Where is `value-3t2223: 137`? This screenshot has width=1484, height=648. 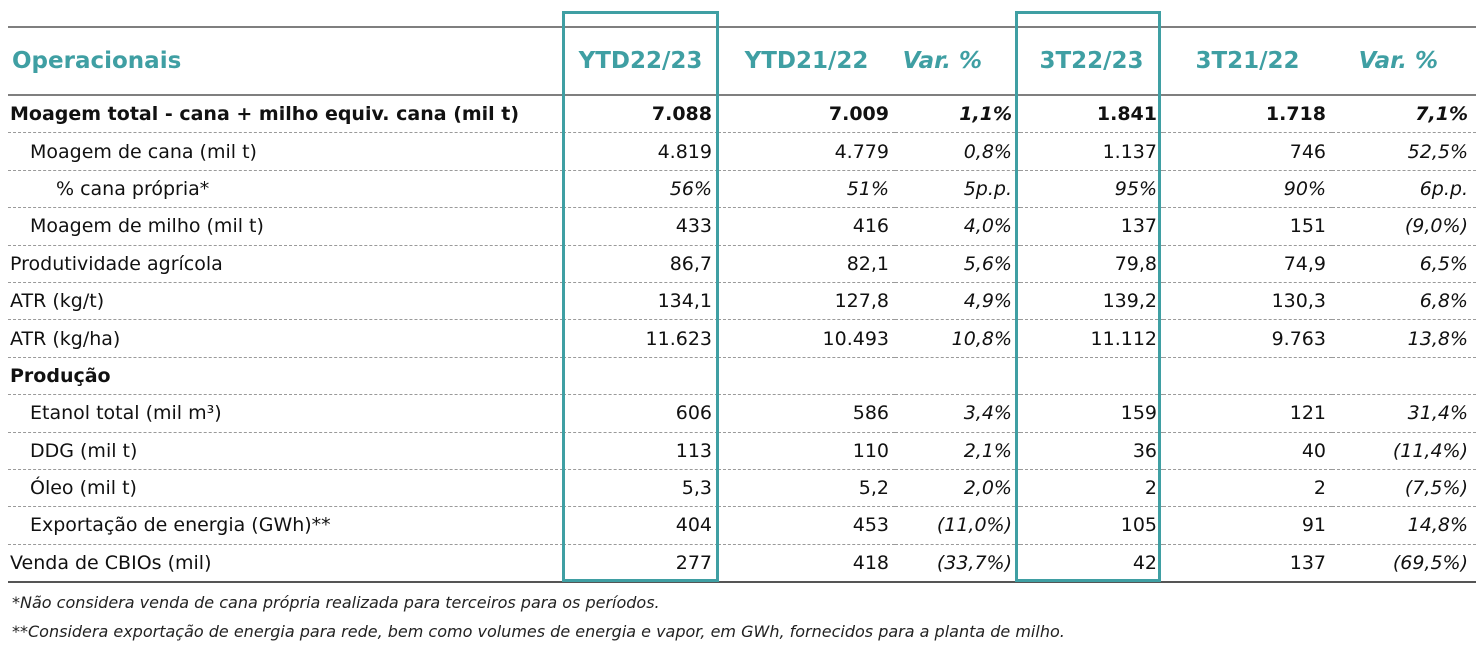 value-3t2223: 137 is located at coordinates (1091, 226).